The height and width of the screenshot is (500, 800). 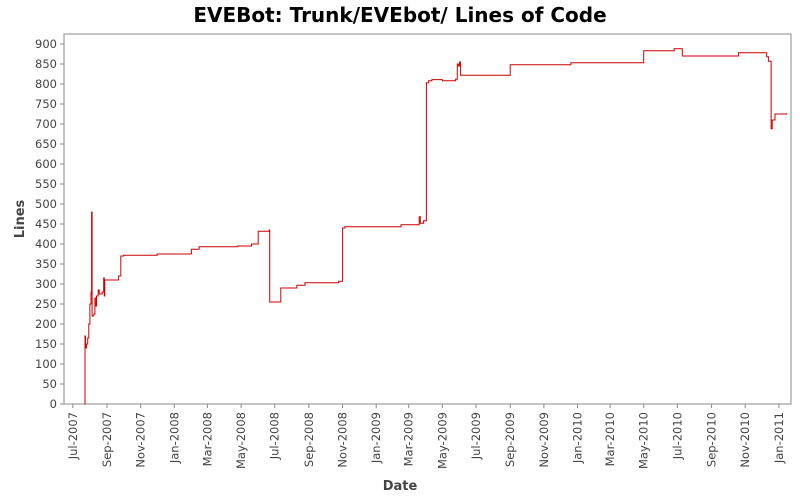 I want to click on x-tick-label: Jan-2009, so click(x=376, y=438).